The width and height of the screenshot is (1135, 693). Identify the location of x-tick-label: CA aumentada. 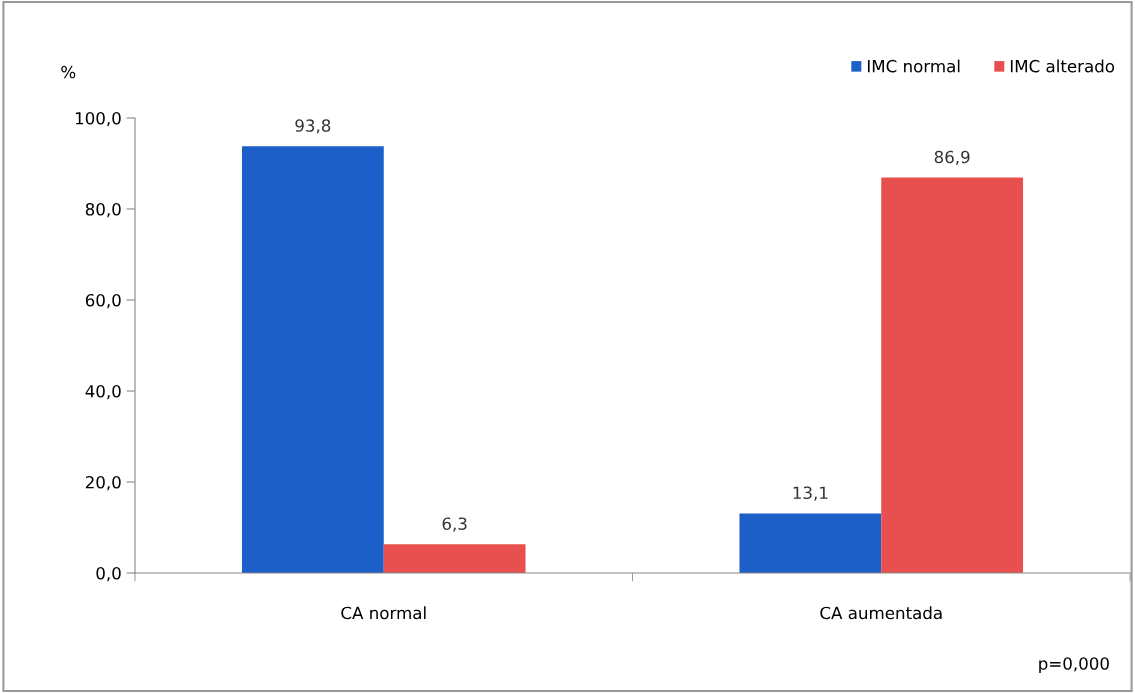
(881, 613).